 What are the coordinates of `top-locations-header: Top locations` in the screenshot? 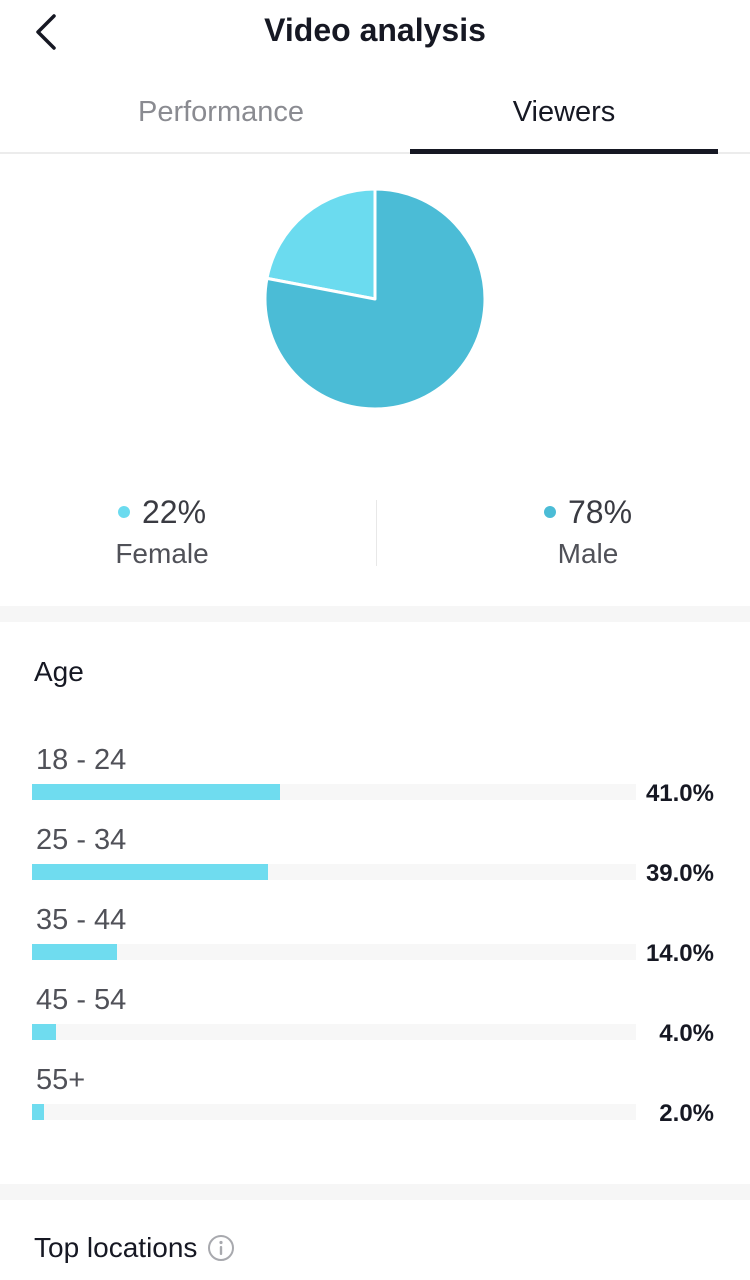 It's located at (134, 1248).